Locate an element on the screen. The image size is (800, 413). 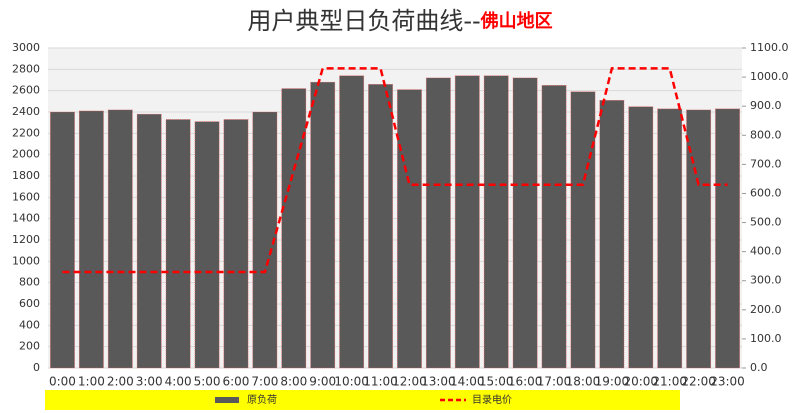
x-tick-label: 1:00 is located at coordinates (91, 382).